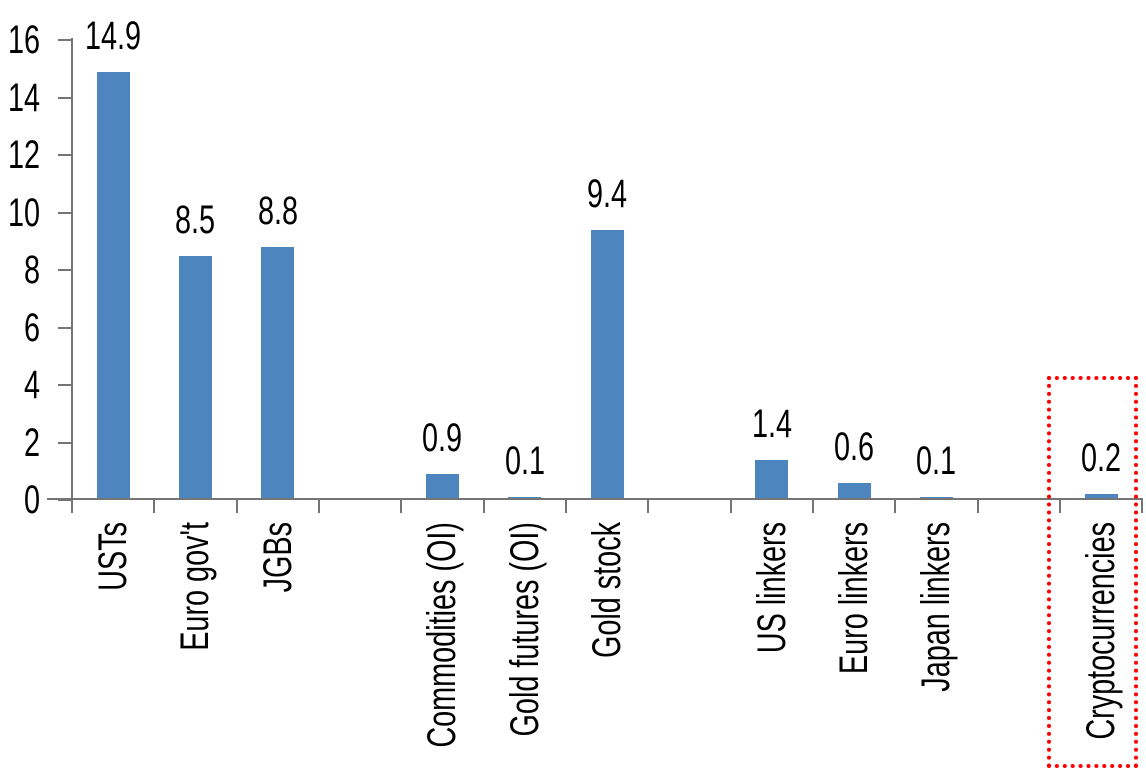 Image resolution: width=1146 pixels, height=780 pixels. Describe the element at coordinates (23, 155) in the screenshot. I see `y-axis-tick-label: 12` at that location.